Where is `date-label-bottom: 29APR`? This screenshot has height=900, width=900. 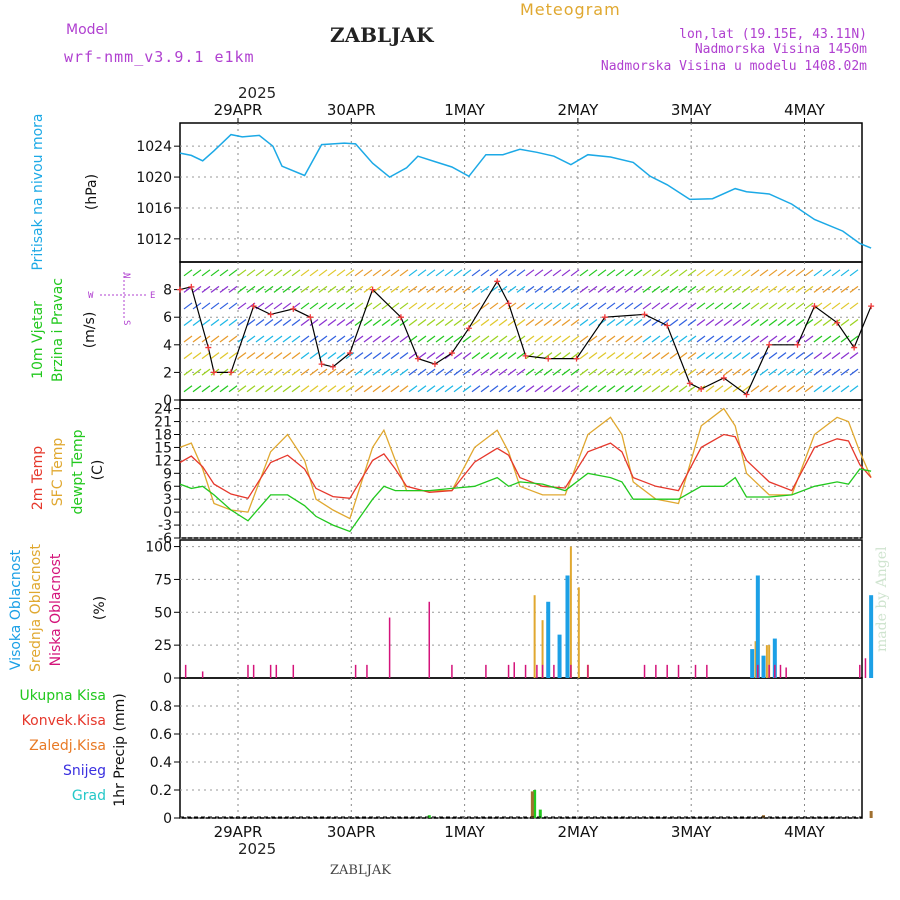
date-label-bottom: 29APR is located at coordinates (238, 832).